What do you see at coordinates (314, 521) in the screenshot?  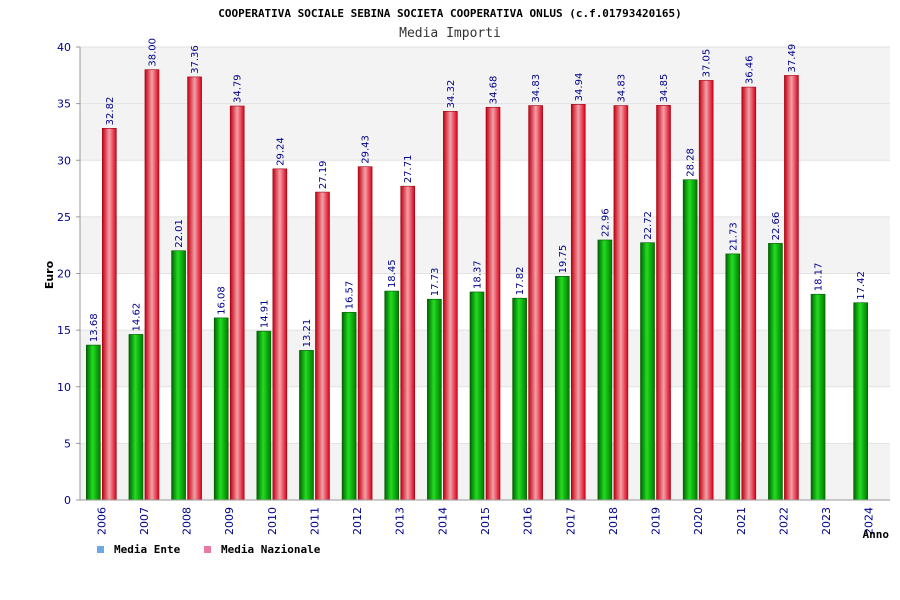 I see `x-tick-label: 2011` at bounding box center [314, 521].